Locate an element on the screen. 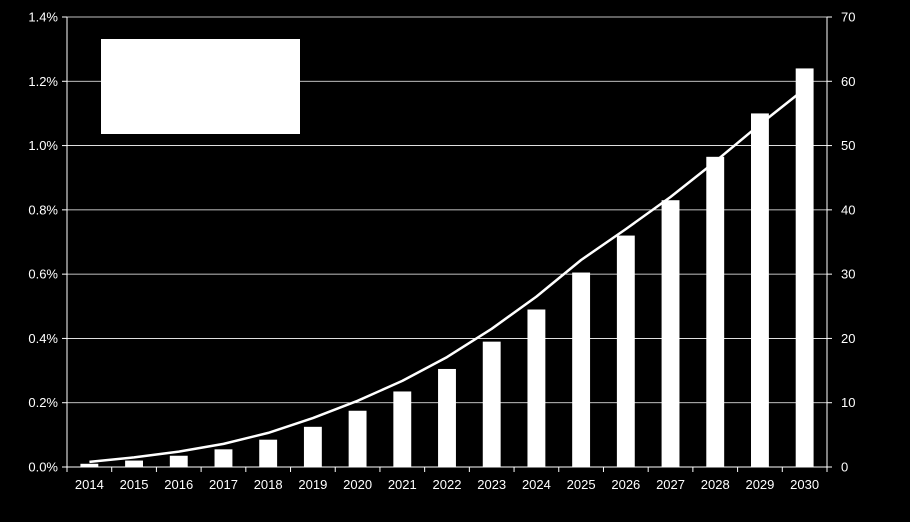  x-tick-label: 2022 is located at coordinates (447, 484).